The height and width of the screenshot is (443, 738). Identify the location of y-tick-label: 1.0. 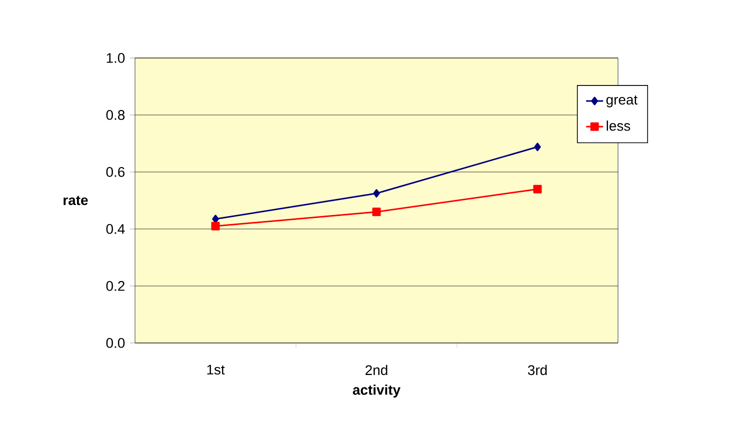
(115, 58).